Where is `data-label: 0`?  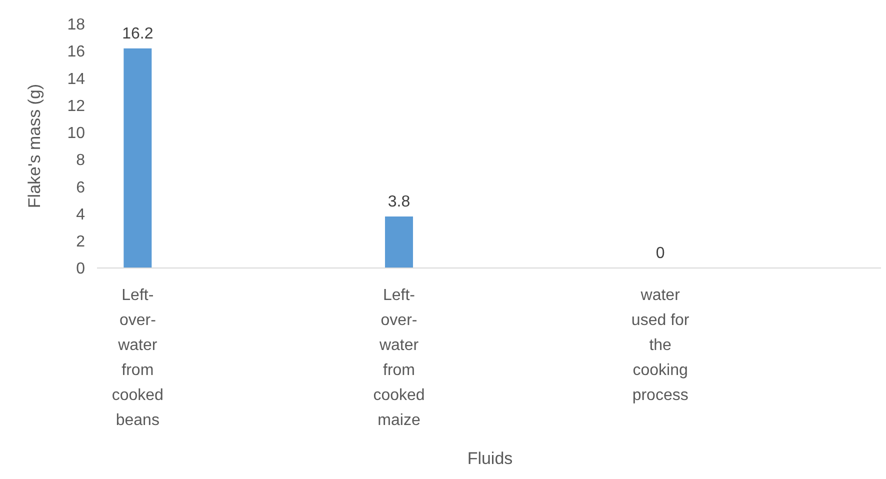 data-label: 0 is located at coordinates (660, 253).